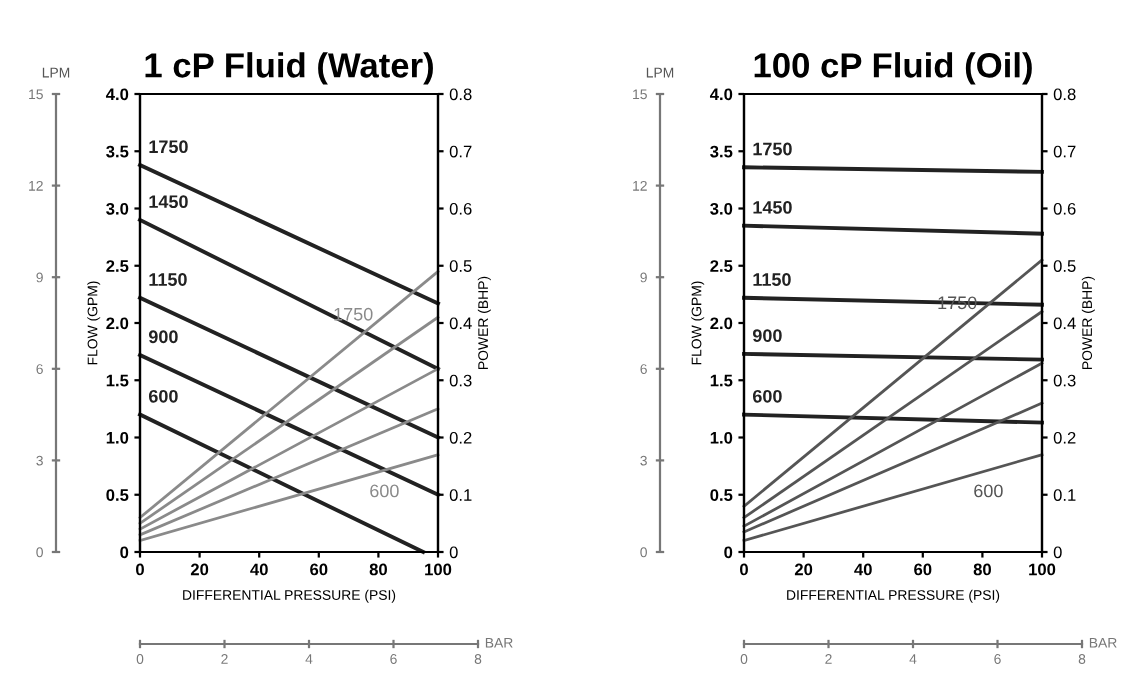 Image resolution: width=1144 pixels, height=688 pixels. I want to click on chart-title: 100 cP Fluid (Oil), so click(893, 68).